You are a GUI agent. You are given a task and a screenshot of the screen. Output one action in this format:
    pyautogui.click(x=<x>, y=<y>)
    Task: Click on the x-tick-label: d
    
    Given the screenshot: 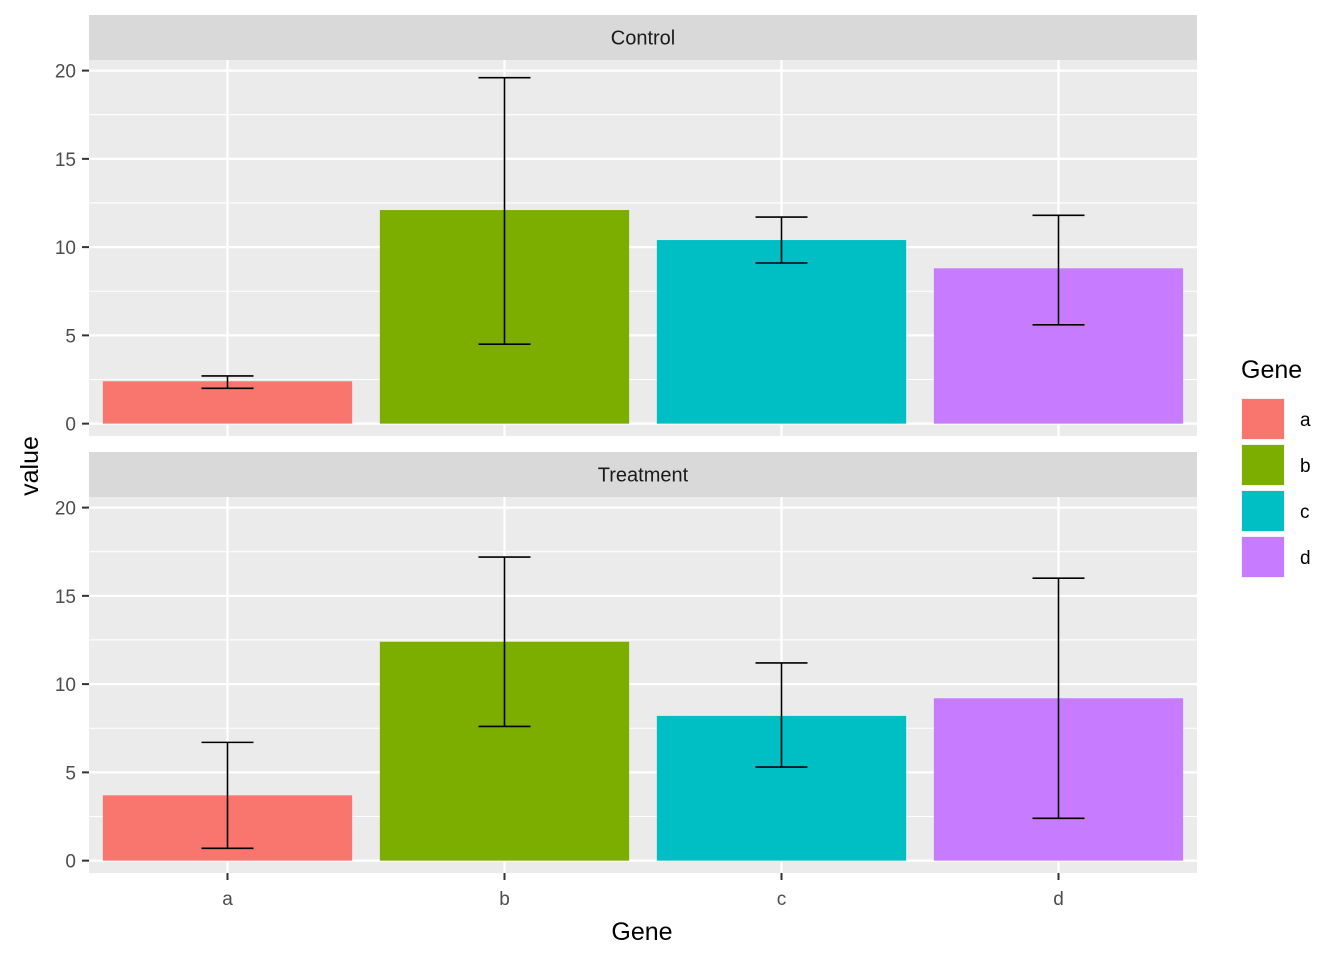 What is the action you would take?
    pyautogui.click(x=1058, y=899)
    